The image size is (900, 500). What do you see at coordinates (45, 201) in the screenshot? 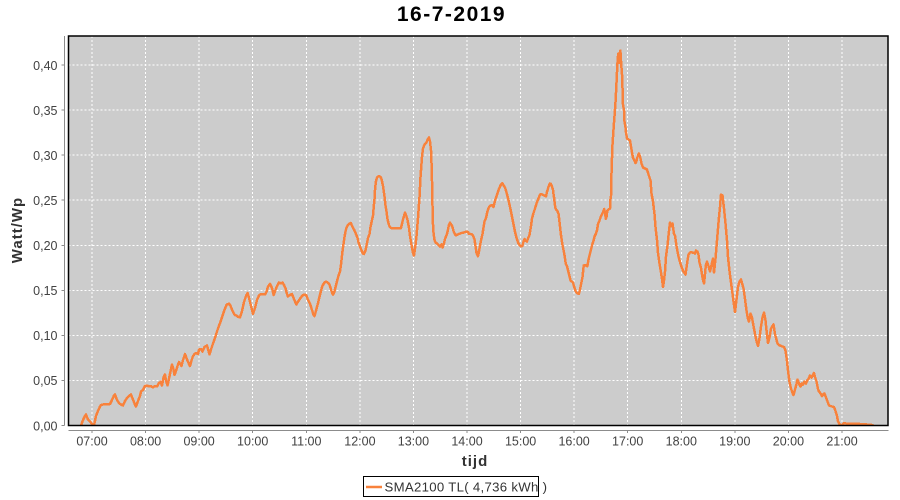
I see `svg-text: 0,25` at bounding box center [45, 201].